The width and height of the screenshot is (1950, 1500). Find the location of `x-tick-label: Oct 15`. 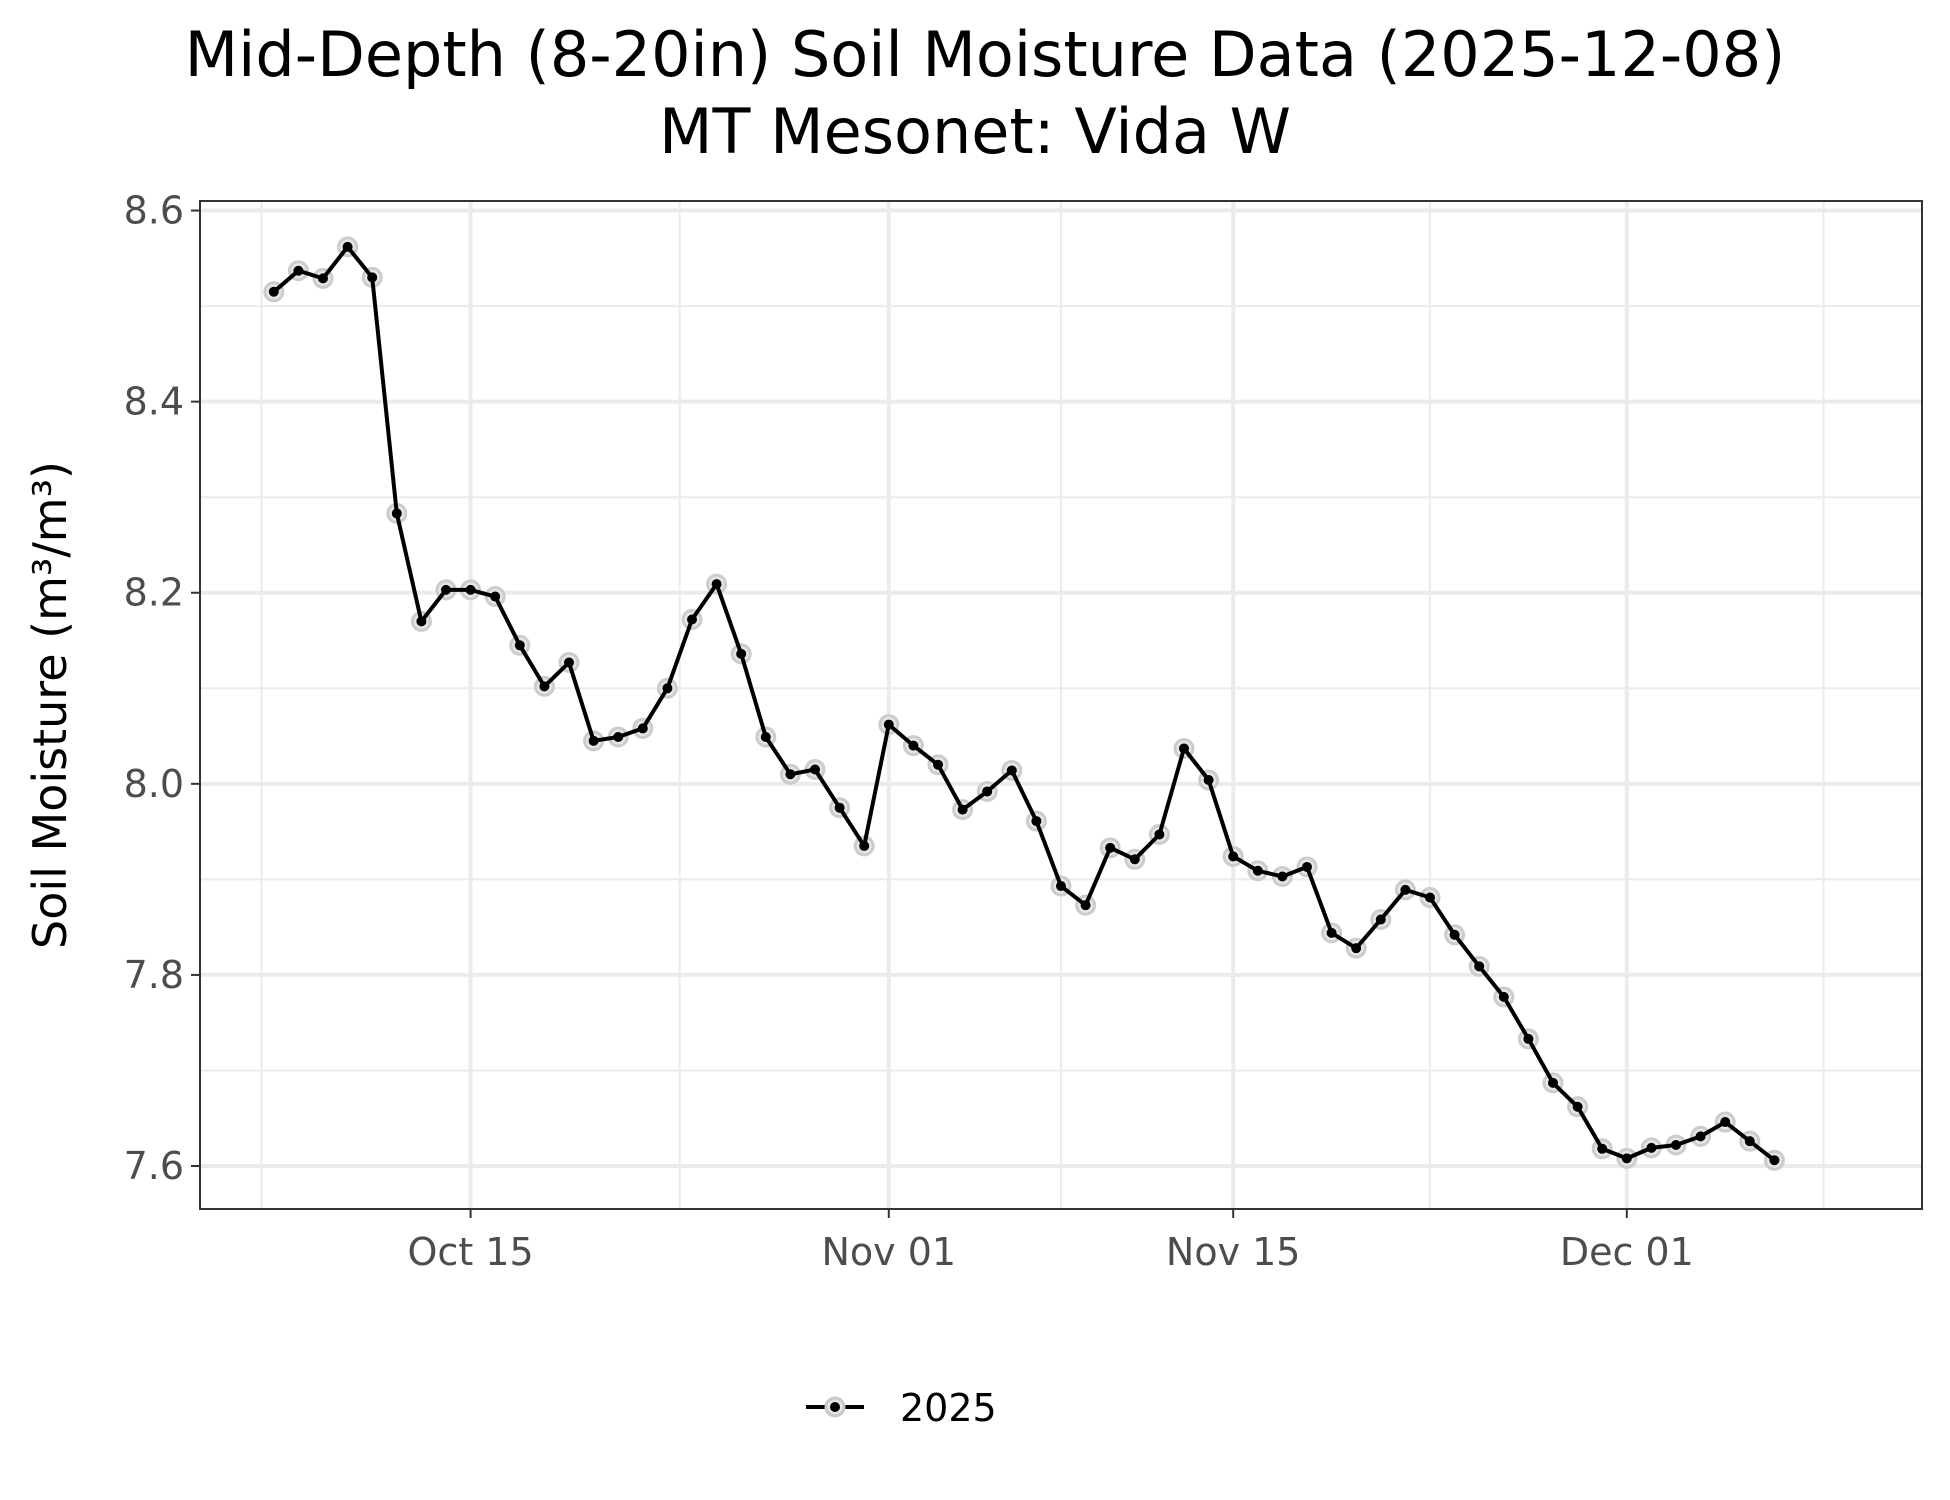

x-tick-label: Oct 15 is located at coordinates (471, 1252).